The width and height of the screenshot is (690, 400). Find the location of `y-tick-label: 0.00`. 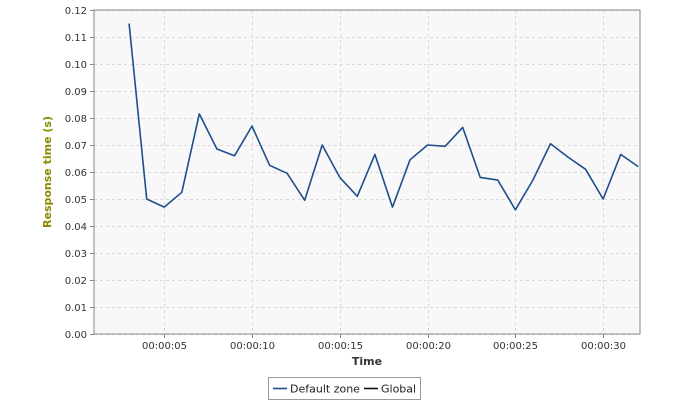

y-tick-label: 0.00 is located at coordinates (76, 335).